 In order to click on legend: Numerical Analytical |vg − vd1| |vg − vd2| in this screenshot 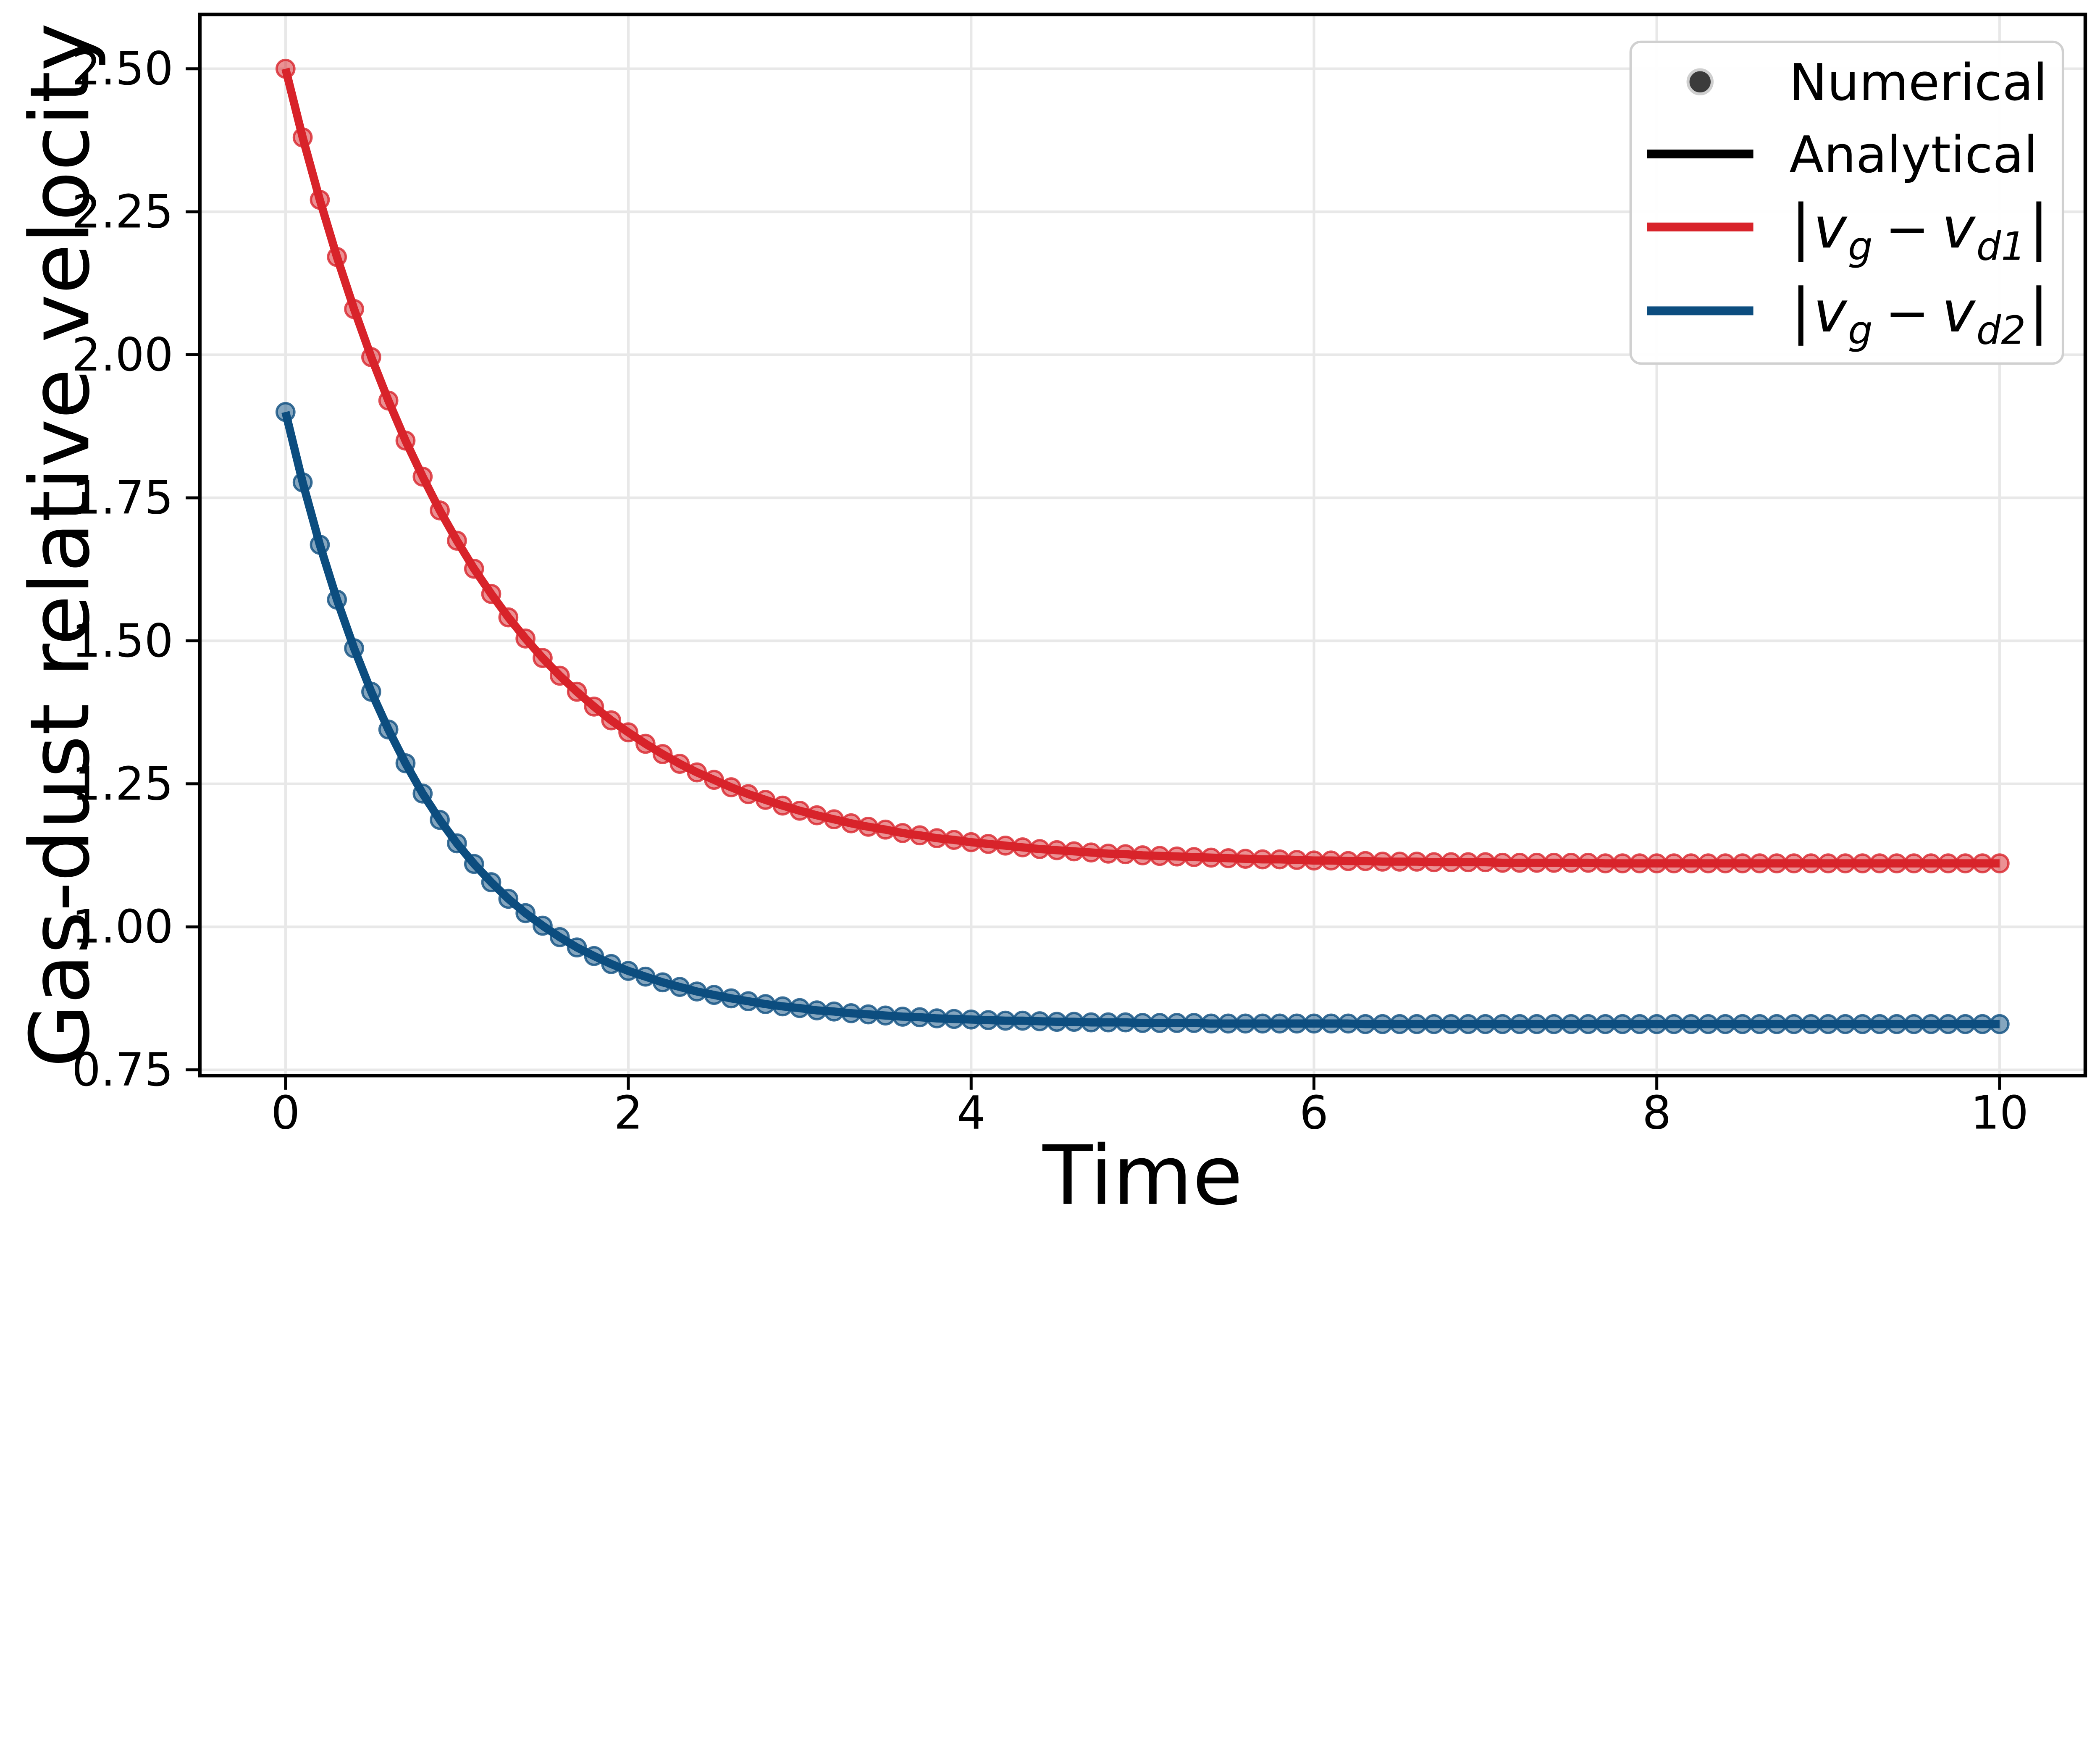, I will do `click(1846, 202)`.